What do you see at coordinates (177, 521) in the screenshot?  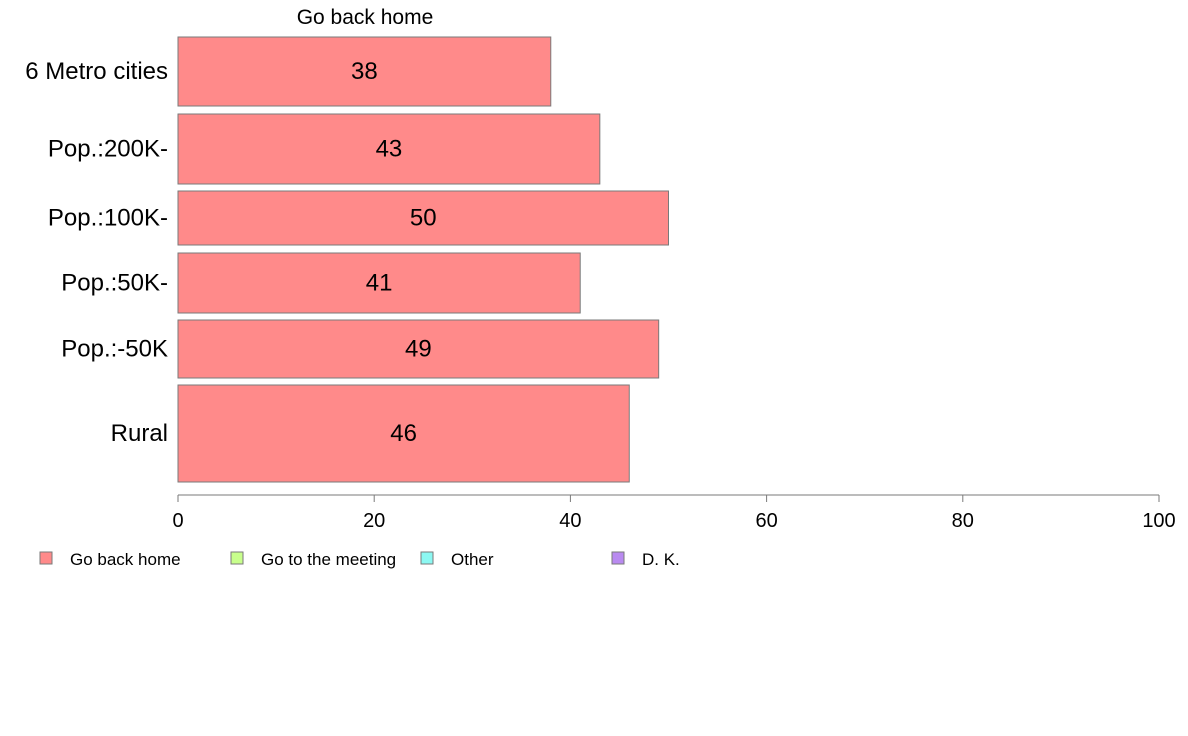 I see `x-tick-label: 0` at bounding box center [177, 521].